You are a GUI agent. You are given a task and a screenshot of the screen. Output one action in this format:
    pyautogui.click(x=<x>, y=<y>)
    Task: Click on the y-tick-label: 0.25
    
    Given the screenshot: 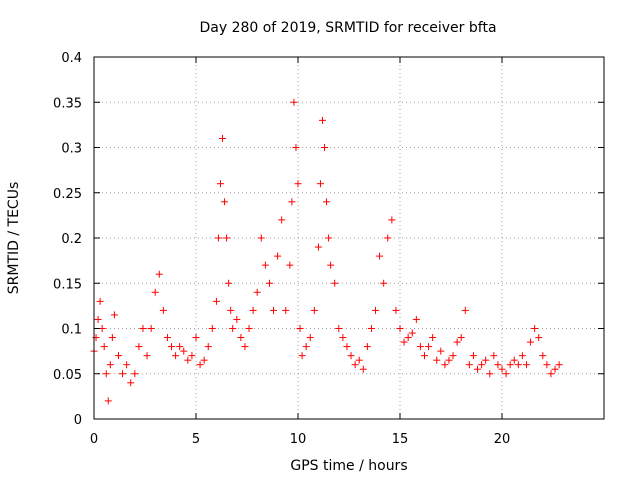 What is the action you would take?
    pyautogui.click(x=67, y=194)
    